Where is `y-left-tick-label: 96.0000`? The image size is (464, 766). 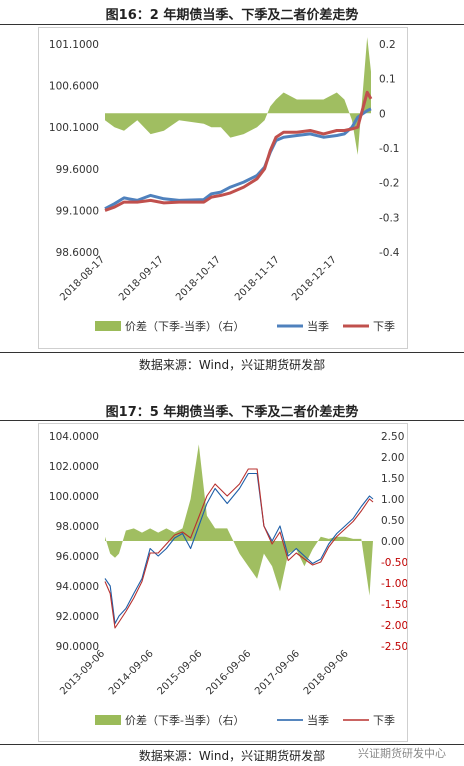
y-left-tick-label: 96.0000 is located at coordinates (77, 557).